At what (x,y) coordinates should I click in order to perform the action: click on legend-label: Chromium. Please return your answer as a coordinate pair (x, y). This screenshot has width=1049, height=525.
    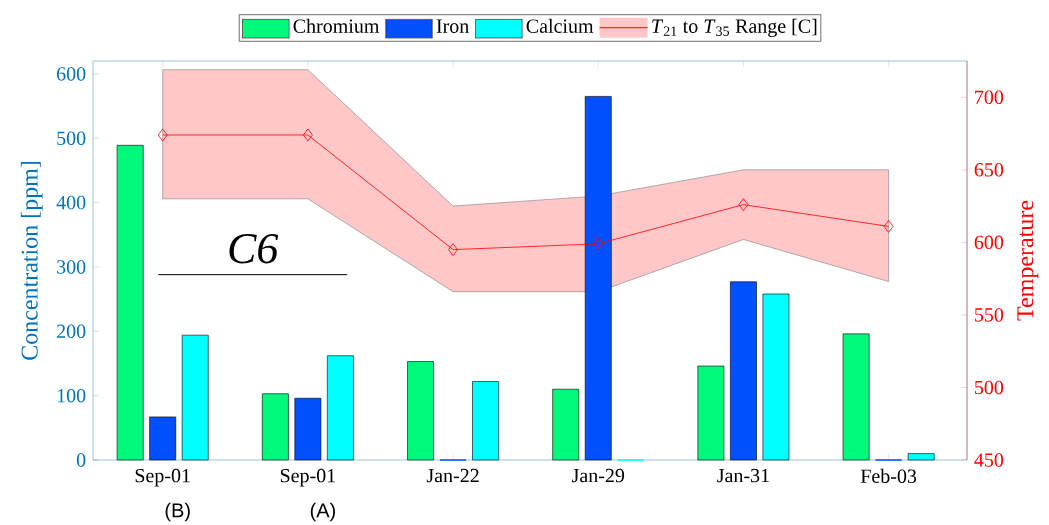
    Looking at the image, I should click on (336, 25).